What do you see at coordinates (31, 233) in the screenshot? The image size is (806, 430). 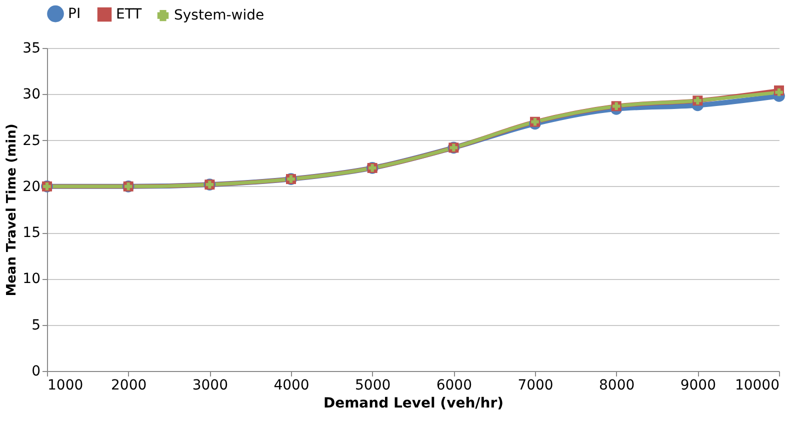 I see `y-tick-label: 15` at bounding box center [31, 233].